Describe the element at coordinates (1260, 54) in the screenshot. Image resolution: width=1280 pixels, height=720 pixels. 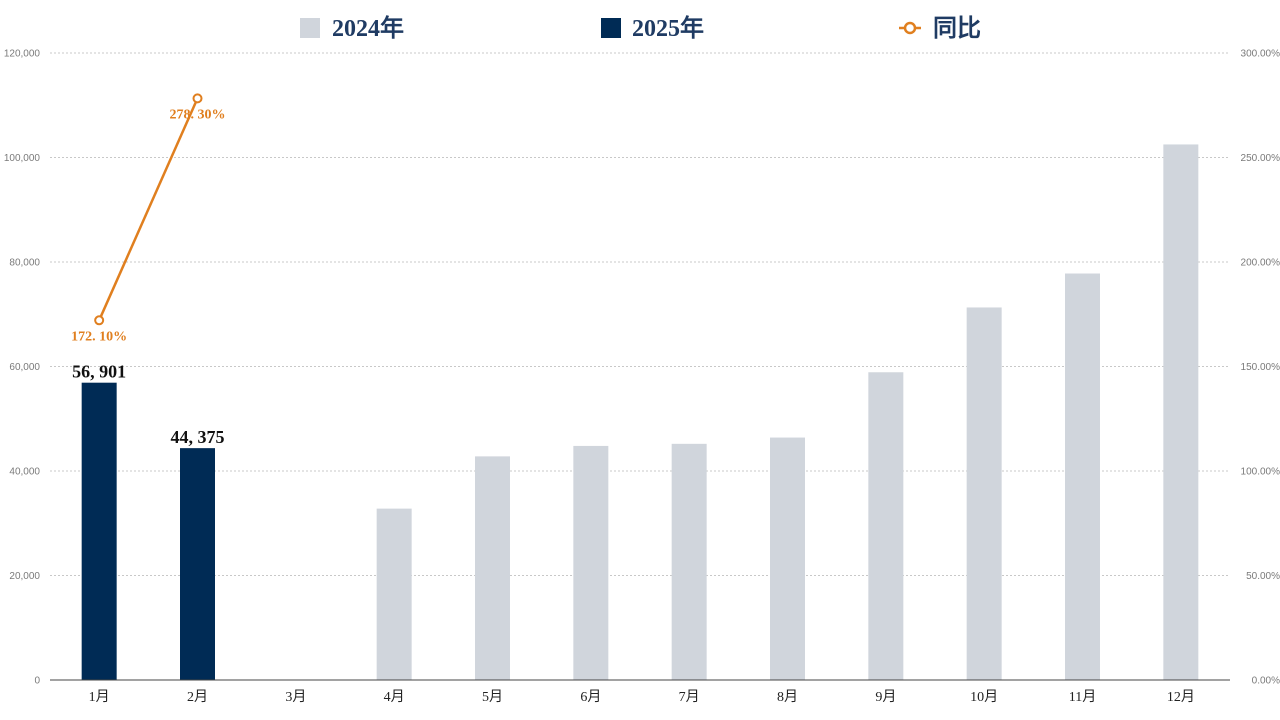
I see `y2-axis-tick-label: 300.00%` at that location.